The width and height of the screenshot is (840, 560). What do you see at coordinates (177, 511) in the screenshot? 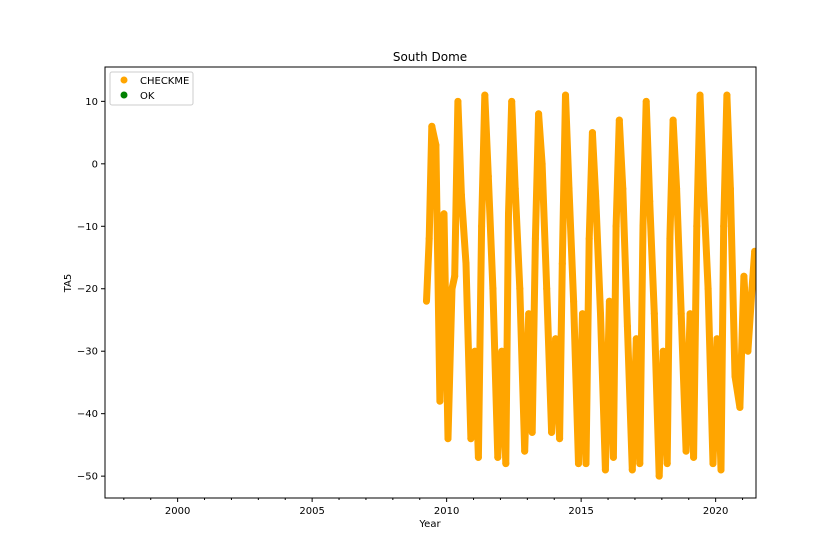
I see `x-tick-label-2000: 2000` at bounding box center [177, 511].